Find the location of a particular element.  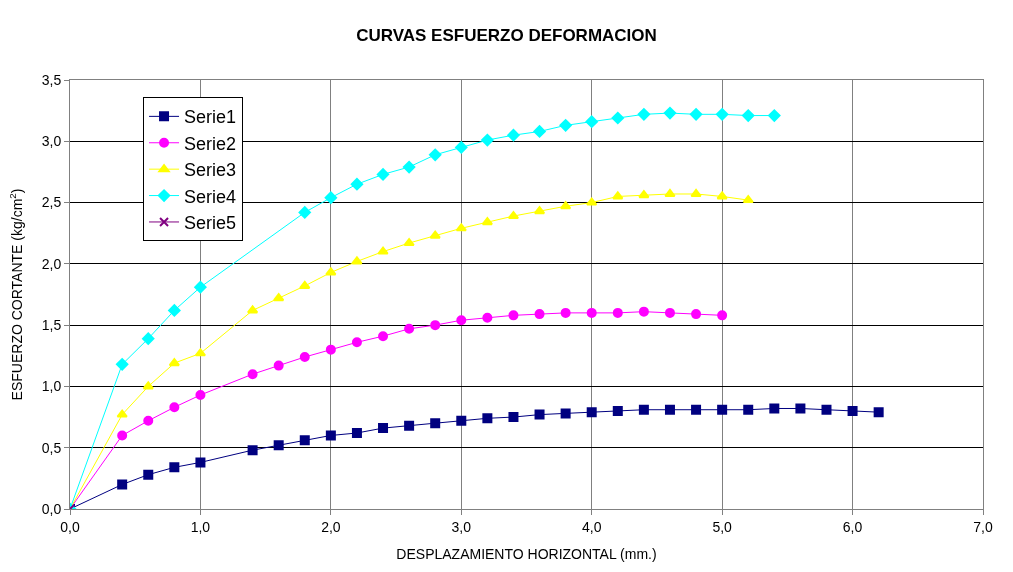

x-tick-label: 7,0 is located at coordinates (983, 526).